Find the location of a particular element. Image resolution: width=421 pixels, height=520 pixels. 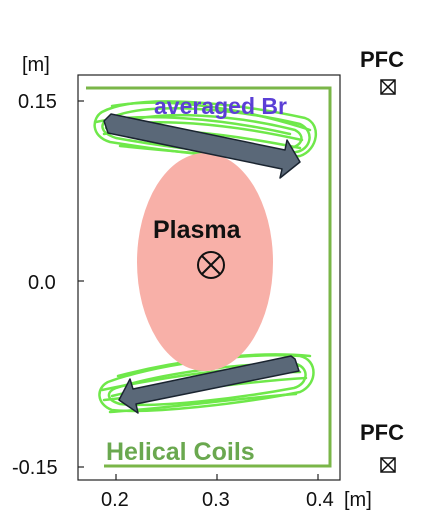

x-tick-label-left: 0.2 is located at coordinates (115, 500).